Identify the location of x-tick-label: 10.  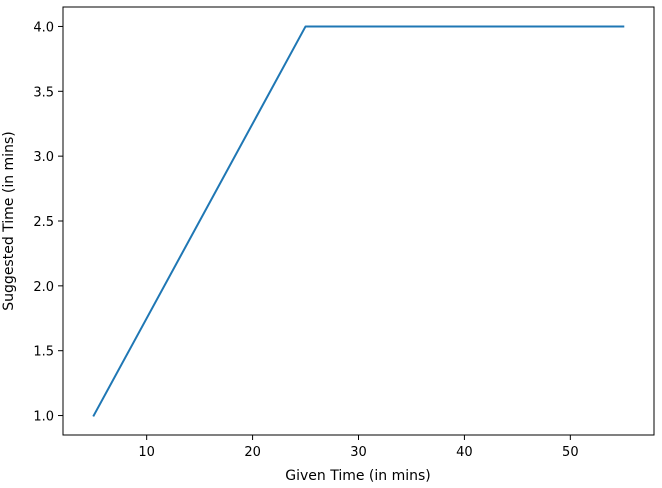
(146, 452).